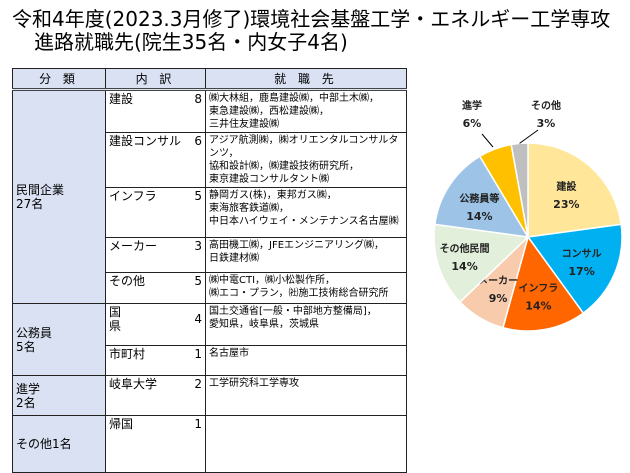 The width and height of the screenshot is (630, 473). I want to click on table-row: 進学 2名 岐阜大学 2 工学研究科工学専攻, so click(209, 395).